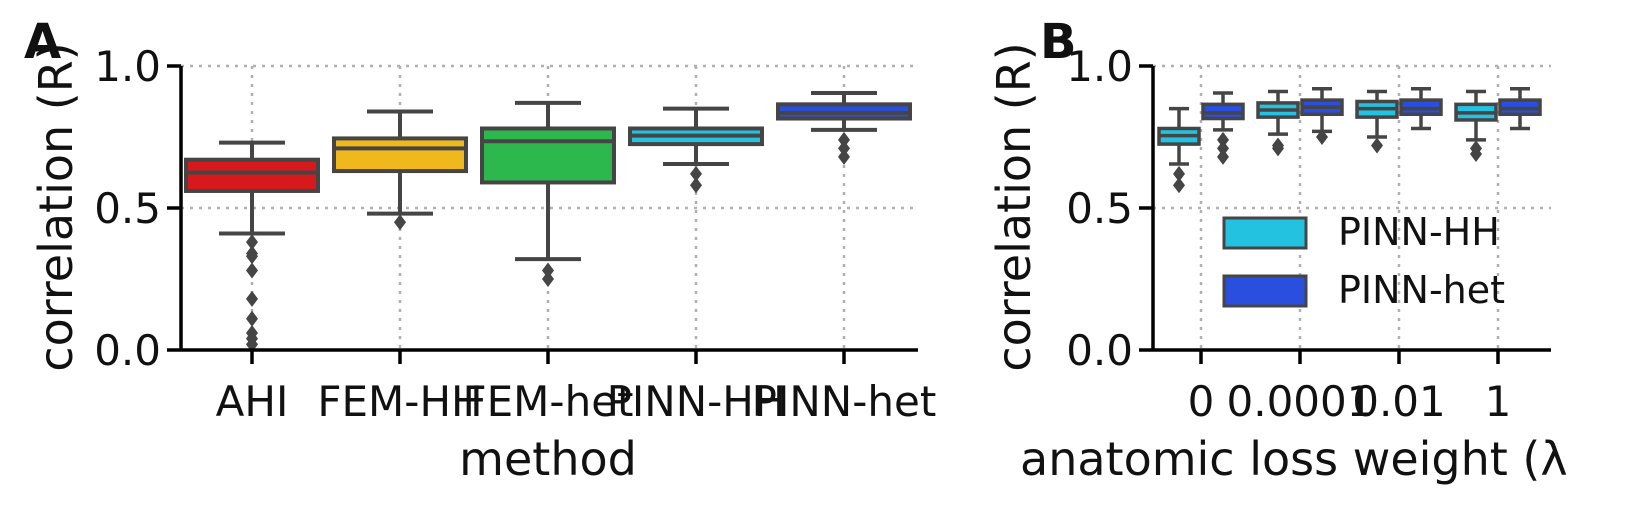  What do you see at coordinates (1265, 233) in the screenshot?
I see `legend-swatch-pinn-hh` at bounding box center [1265, 233].